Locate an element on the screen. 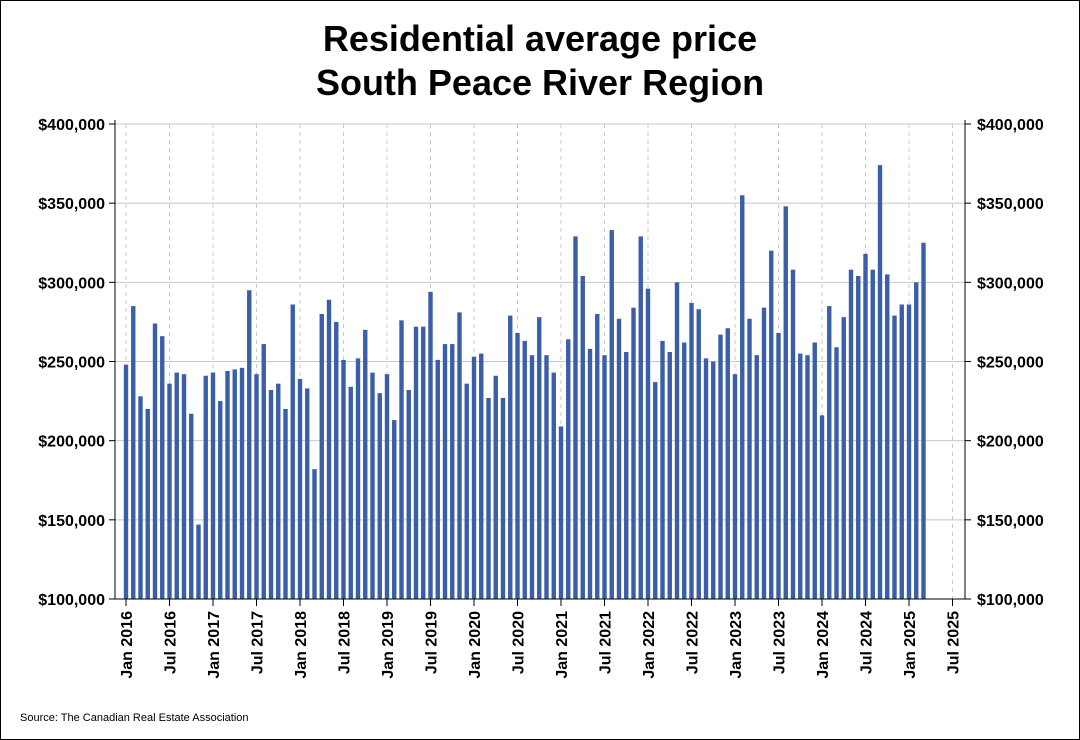  y-tick-label-right: $150,000 is located at coordinates (1010, 521).